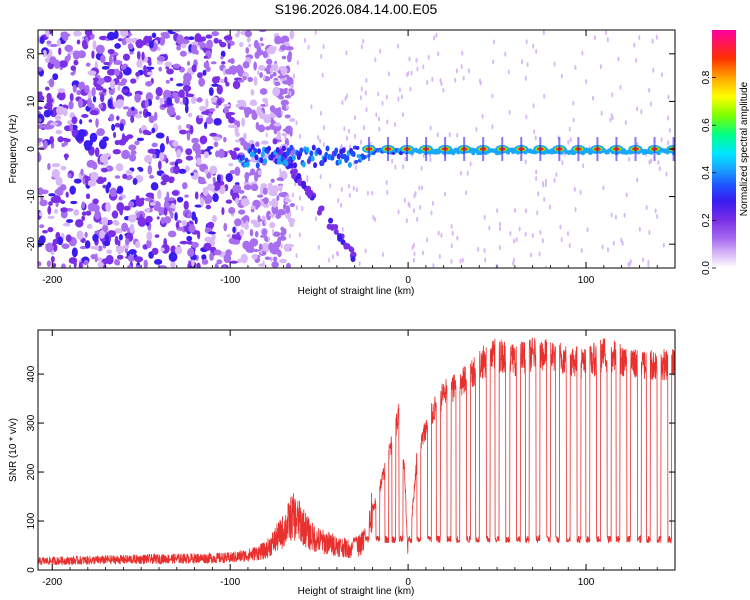 This screenshot has width=750, height=600. Describe the element at coordinates (356, 291) in the screenshot. I see `spectrogram-x-label: Height of straight line (km)` at that location.